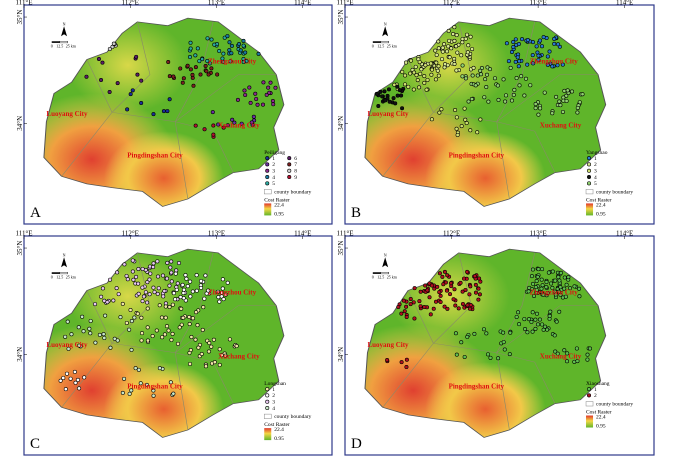  Describe the element at coordinates (589, 404) in the screenshot. I see `county-boundary-swatch` at that location.